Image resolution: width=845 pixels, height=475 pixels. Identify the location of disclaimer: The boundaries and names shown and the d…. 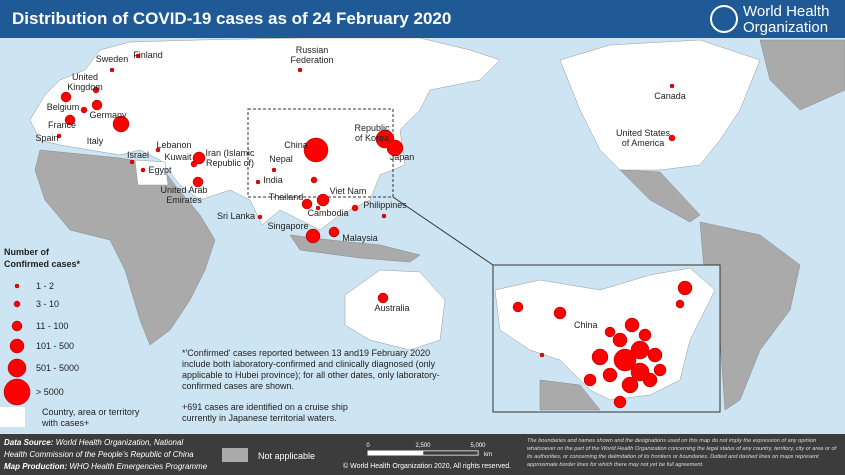
(682, 453).